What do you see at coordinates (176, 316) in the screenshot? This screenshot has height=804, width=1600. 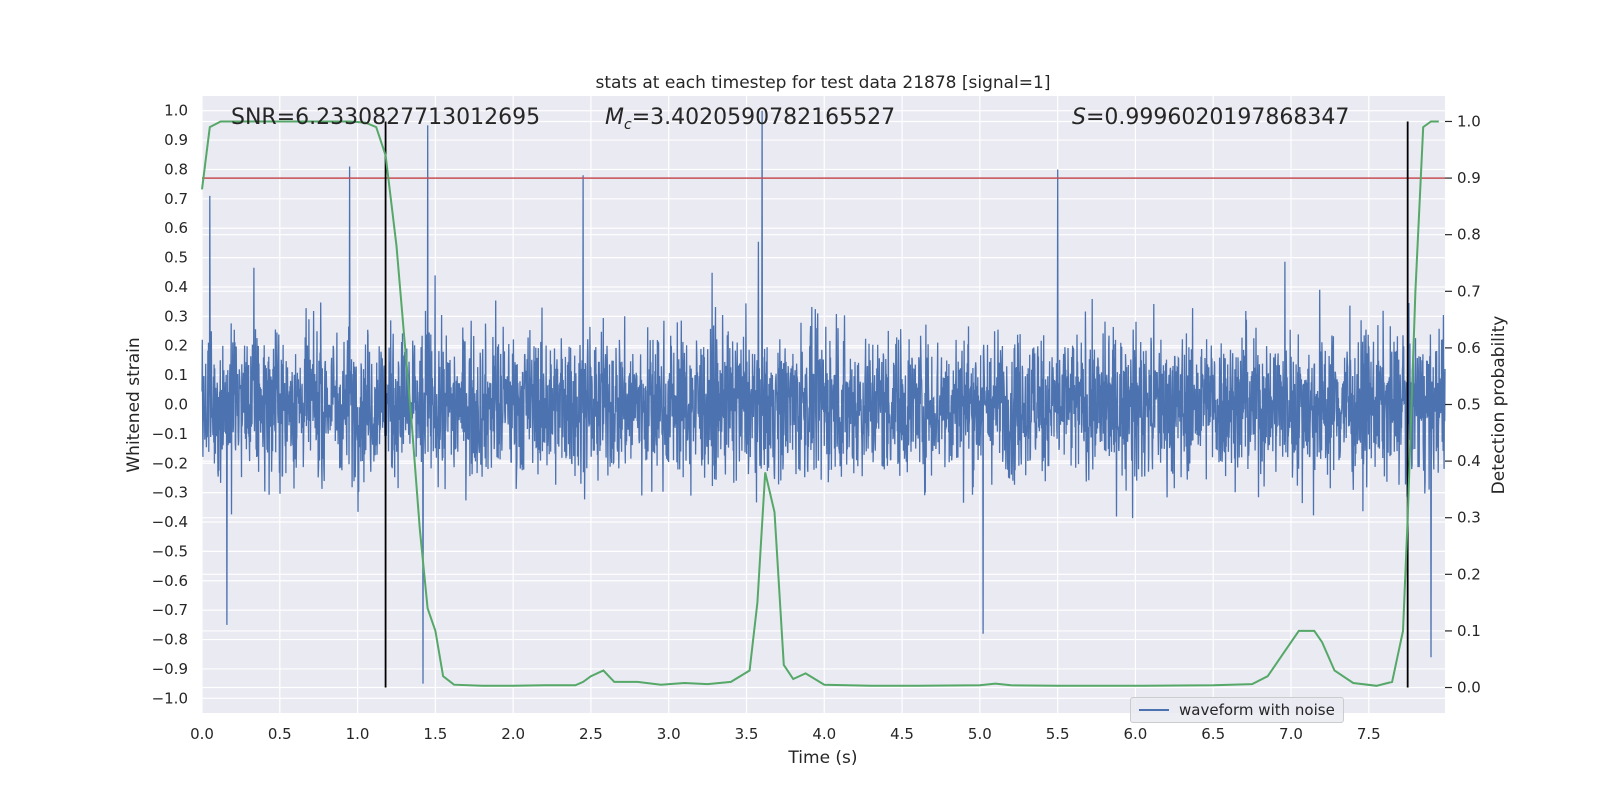 I see `y-left-tick-label-7: 0.3` at bounding box center [176, 316].